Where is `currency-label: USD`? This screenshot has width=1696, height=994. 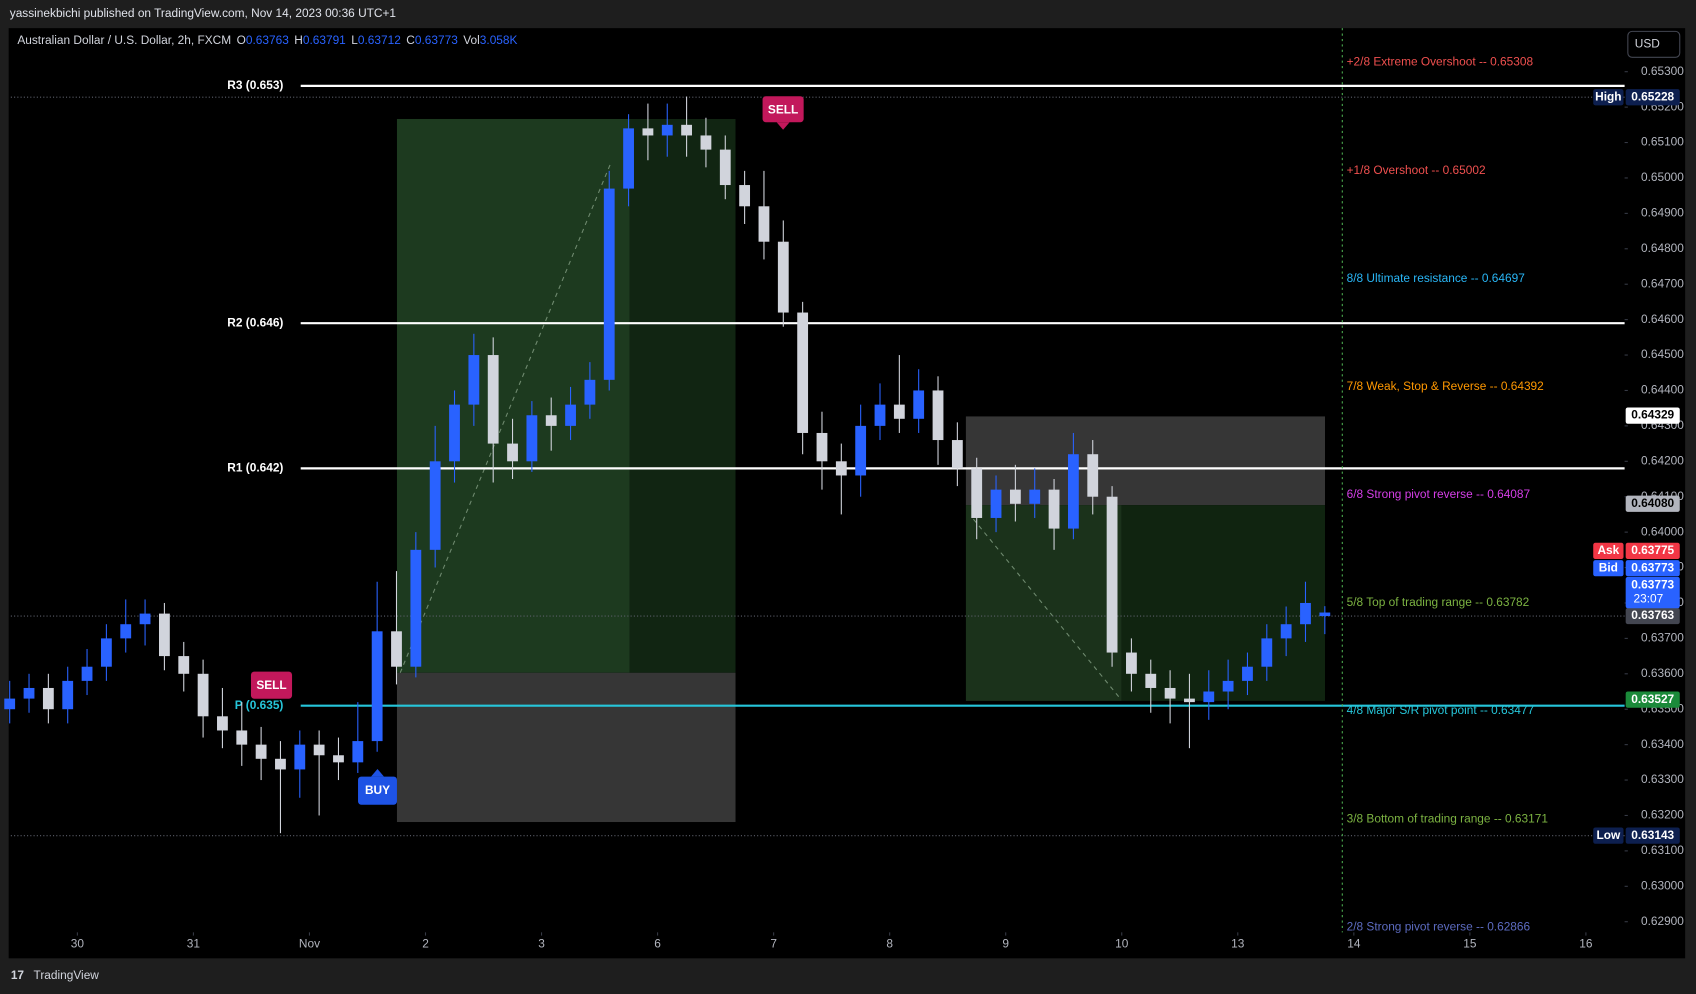 currency-label: USD is located at coordinates (1647, 43).